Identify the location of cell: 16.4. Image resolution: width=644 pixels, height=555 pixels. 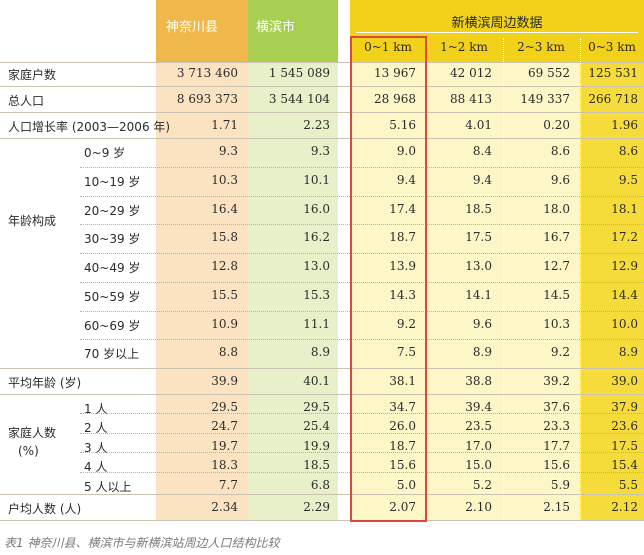
(224, 208).